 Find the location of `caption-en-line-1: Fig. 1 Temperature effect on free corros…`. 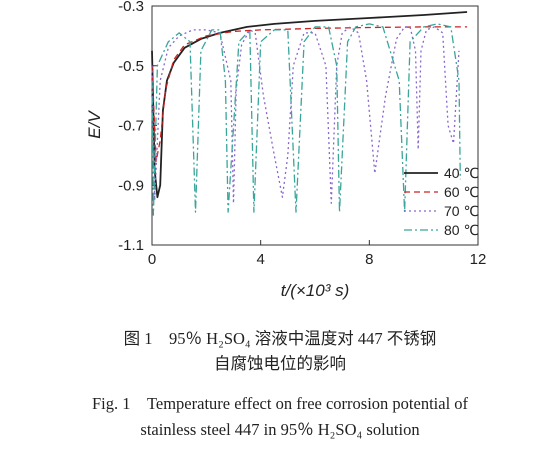

caption-en-line-1: Fig. 1 Temperature effect on free corros… is located at coordinates (280, 403).